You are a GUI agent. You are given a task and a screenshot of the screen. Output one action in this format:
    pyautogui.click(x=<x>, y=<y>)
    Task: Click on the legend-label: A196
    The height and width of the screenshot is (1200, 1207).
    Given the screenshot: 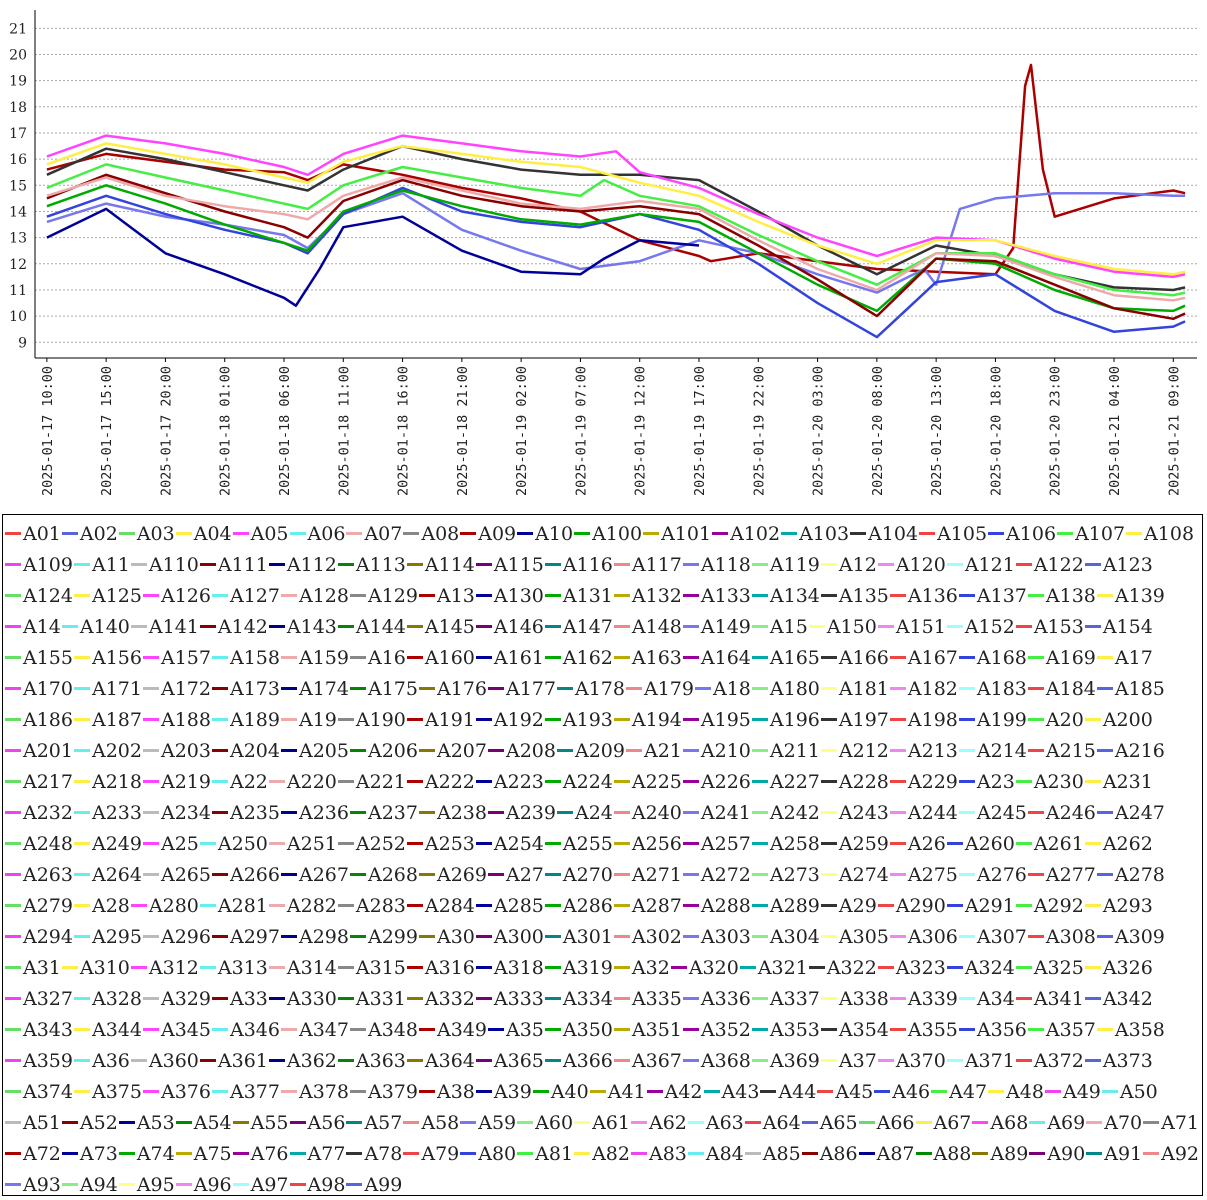 What is the action you would take?
    pyautogui.click(x=794, y=719)
    